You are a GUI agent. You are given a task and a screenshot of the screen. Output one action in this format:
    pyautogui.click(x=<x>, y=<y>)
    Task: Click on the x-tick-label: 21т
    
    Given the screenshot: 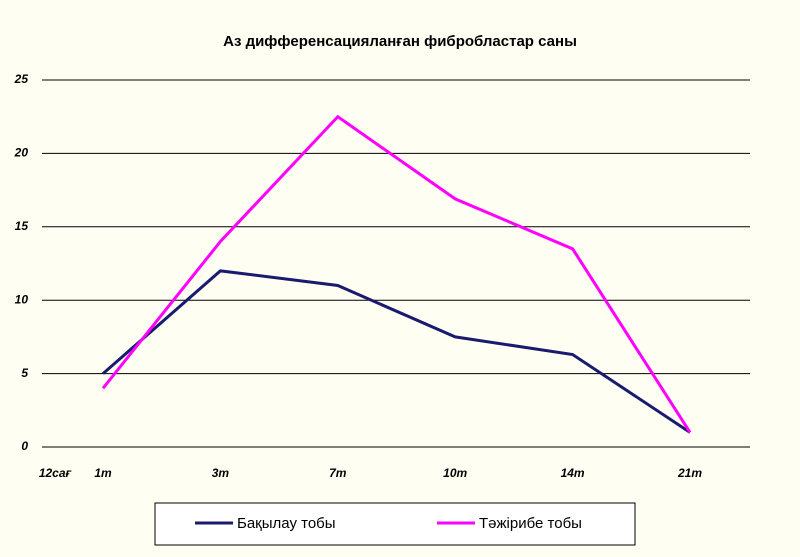 What is the action you would take?
    pyautogui.click(x=689, y=473)
    